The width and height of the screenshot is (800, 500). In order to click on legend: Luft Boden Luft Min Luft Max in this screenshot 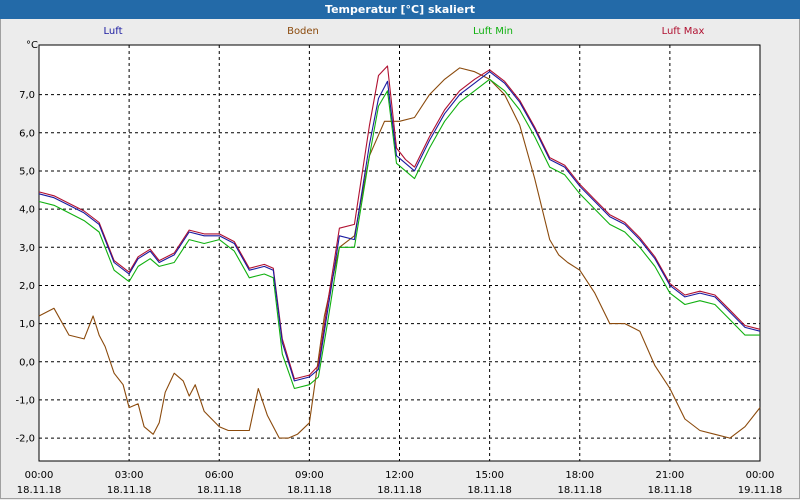, I will do `click(404, 31)`.